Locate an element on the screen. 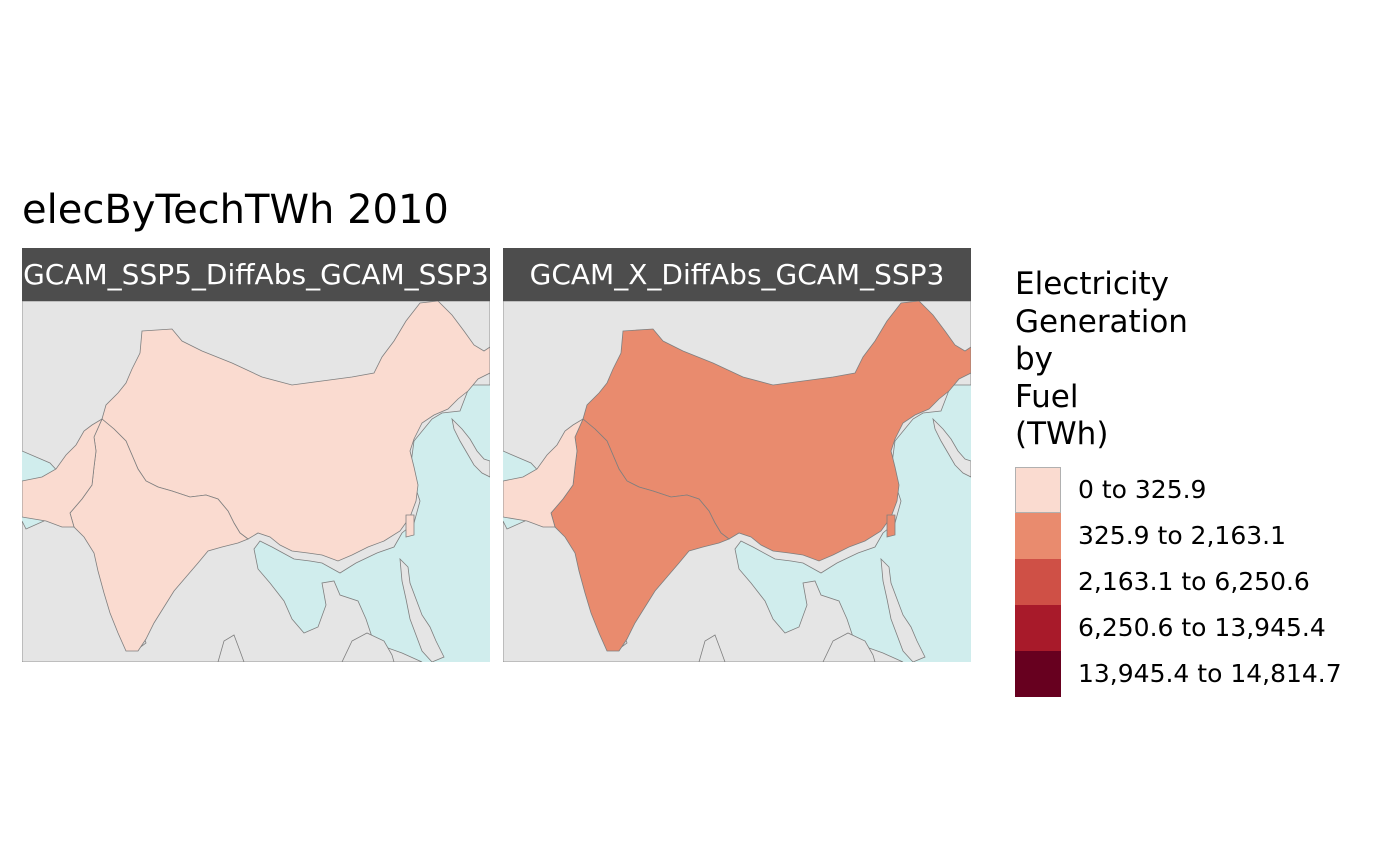  legend-title: Electricity Generation by Fuel (TWh) is located at coordinates (1205, 360).